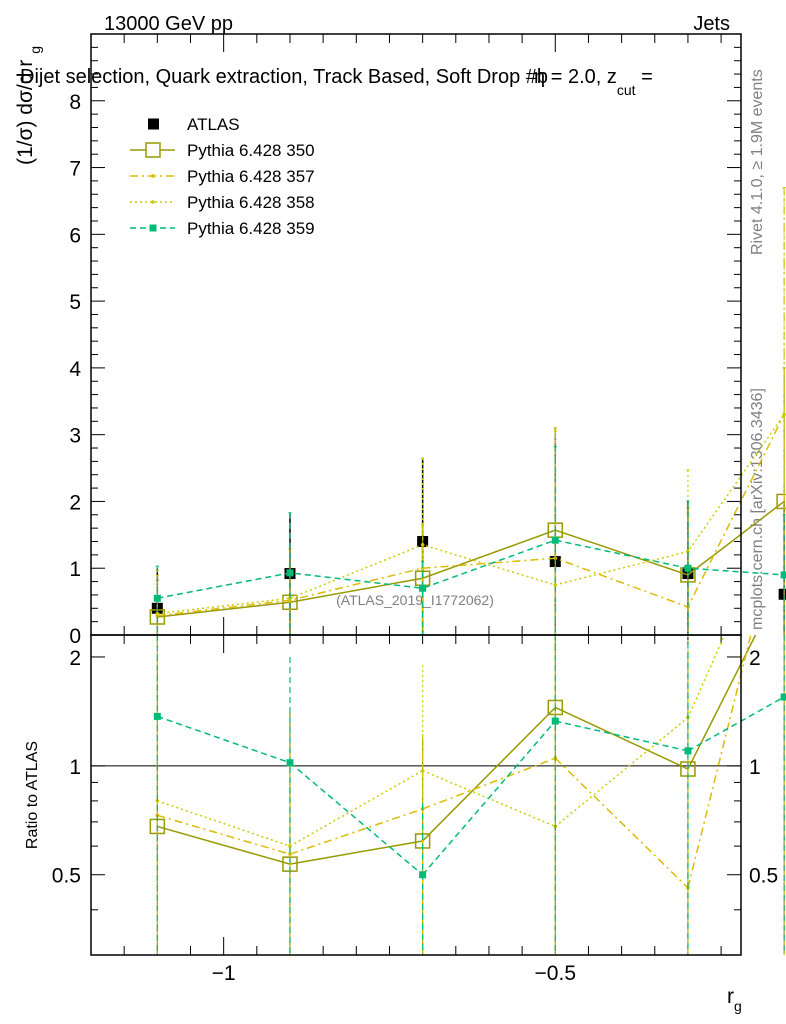 This screenshot has width=786, height=1024. What do you see at coordinates (251, 228) in the screenshot?
I see `legend-label: Pythia 6.428 359` at bounding box center [251, 228].